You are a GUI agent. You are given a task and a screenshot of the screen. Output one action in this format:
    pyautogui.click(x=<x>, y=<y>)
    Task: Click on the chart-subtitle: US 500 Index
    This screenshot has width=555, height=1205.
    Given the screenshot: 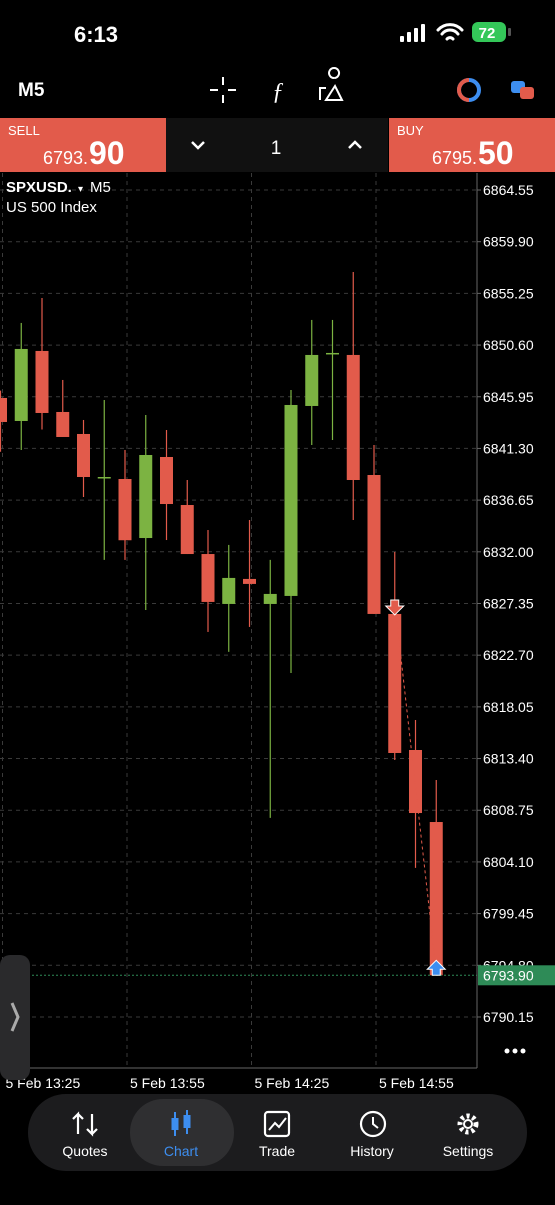 What is the action you would take?
    pyautogui.click(x=51, y=207)
    